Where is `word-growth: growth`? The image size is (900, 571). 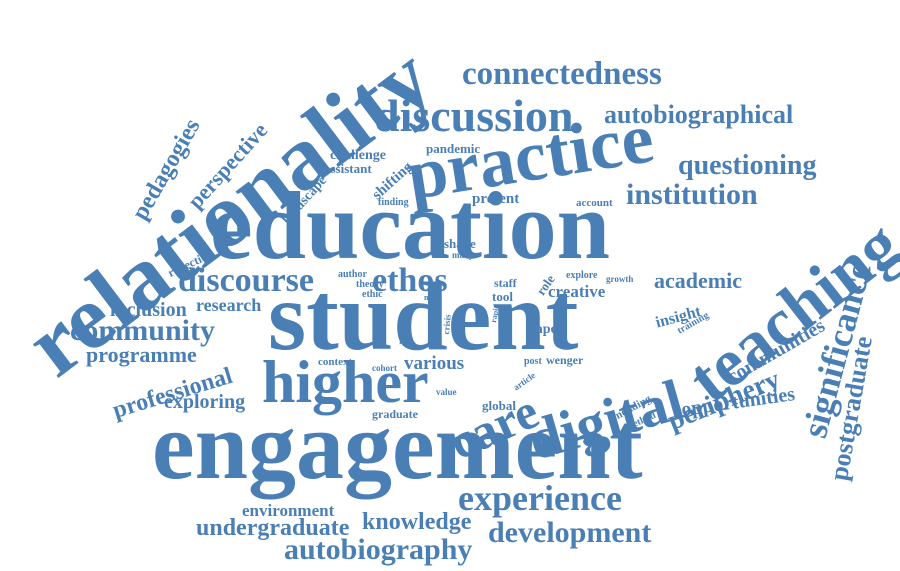
word-growth: growth is located at coordinates (620, 279).